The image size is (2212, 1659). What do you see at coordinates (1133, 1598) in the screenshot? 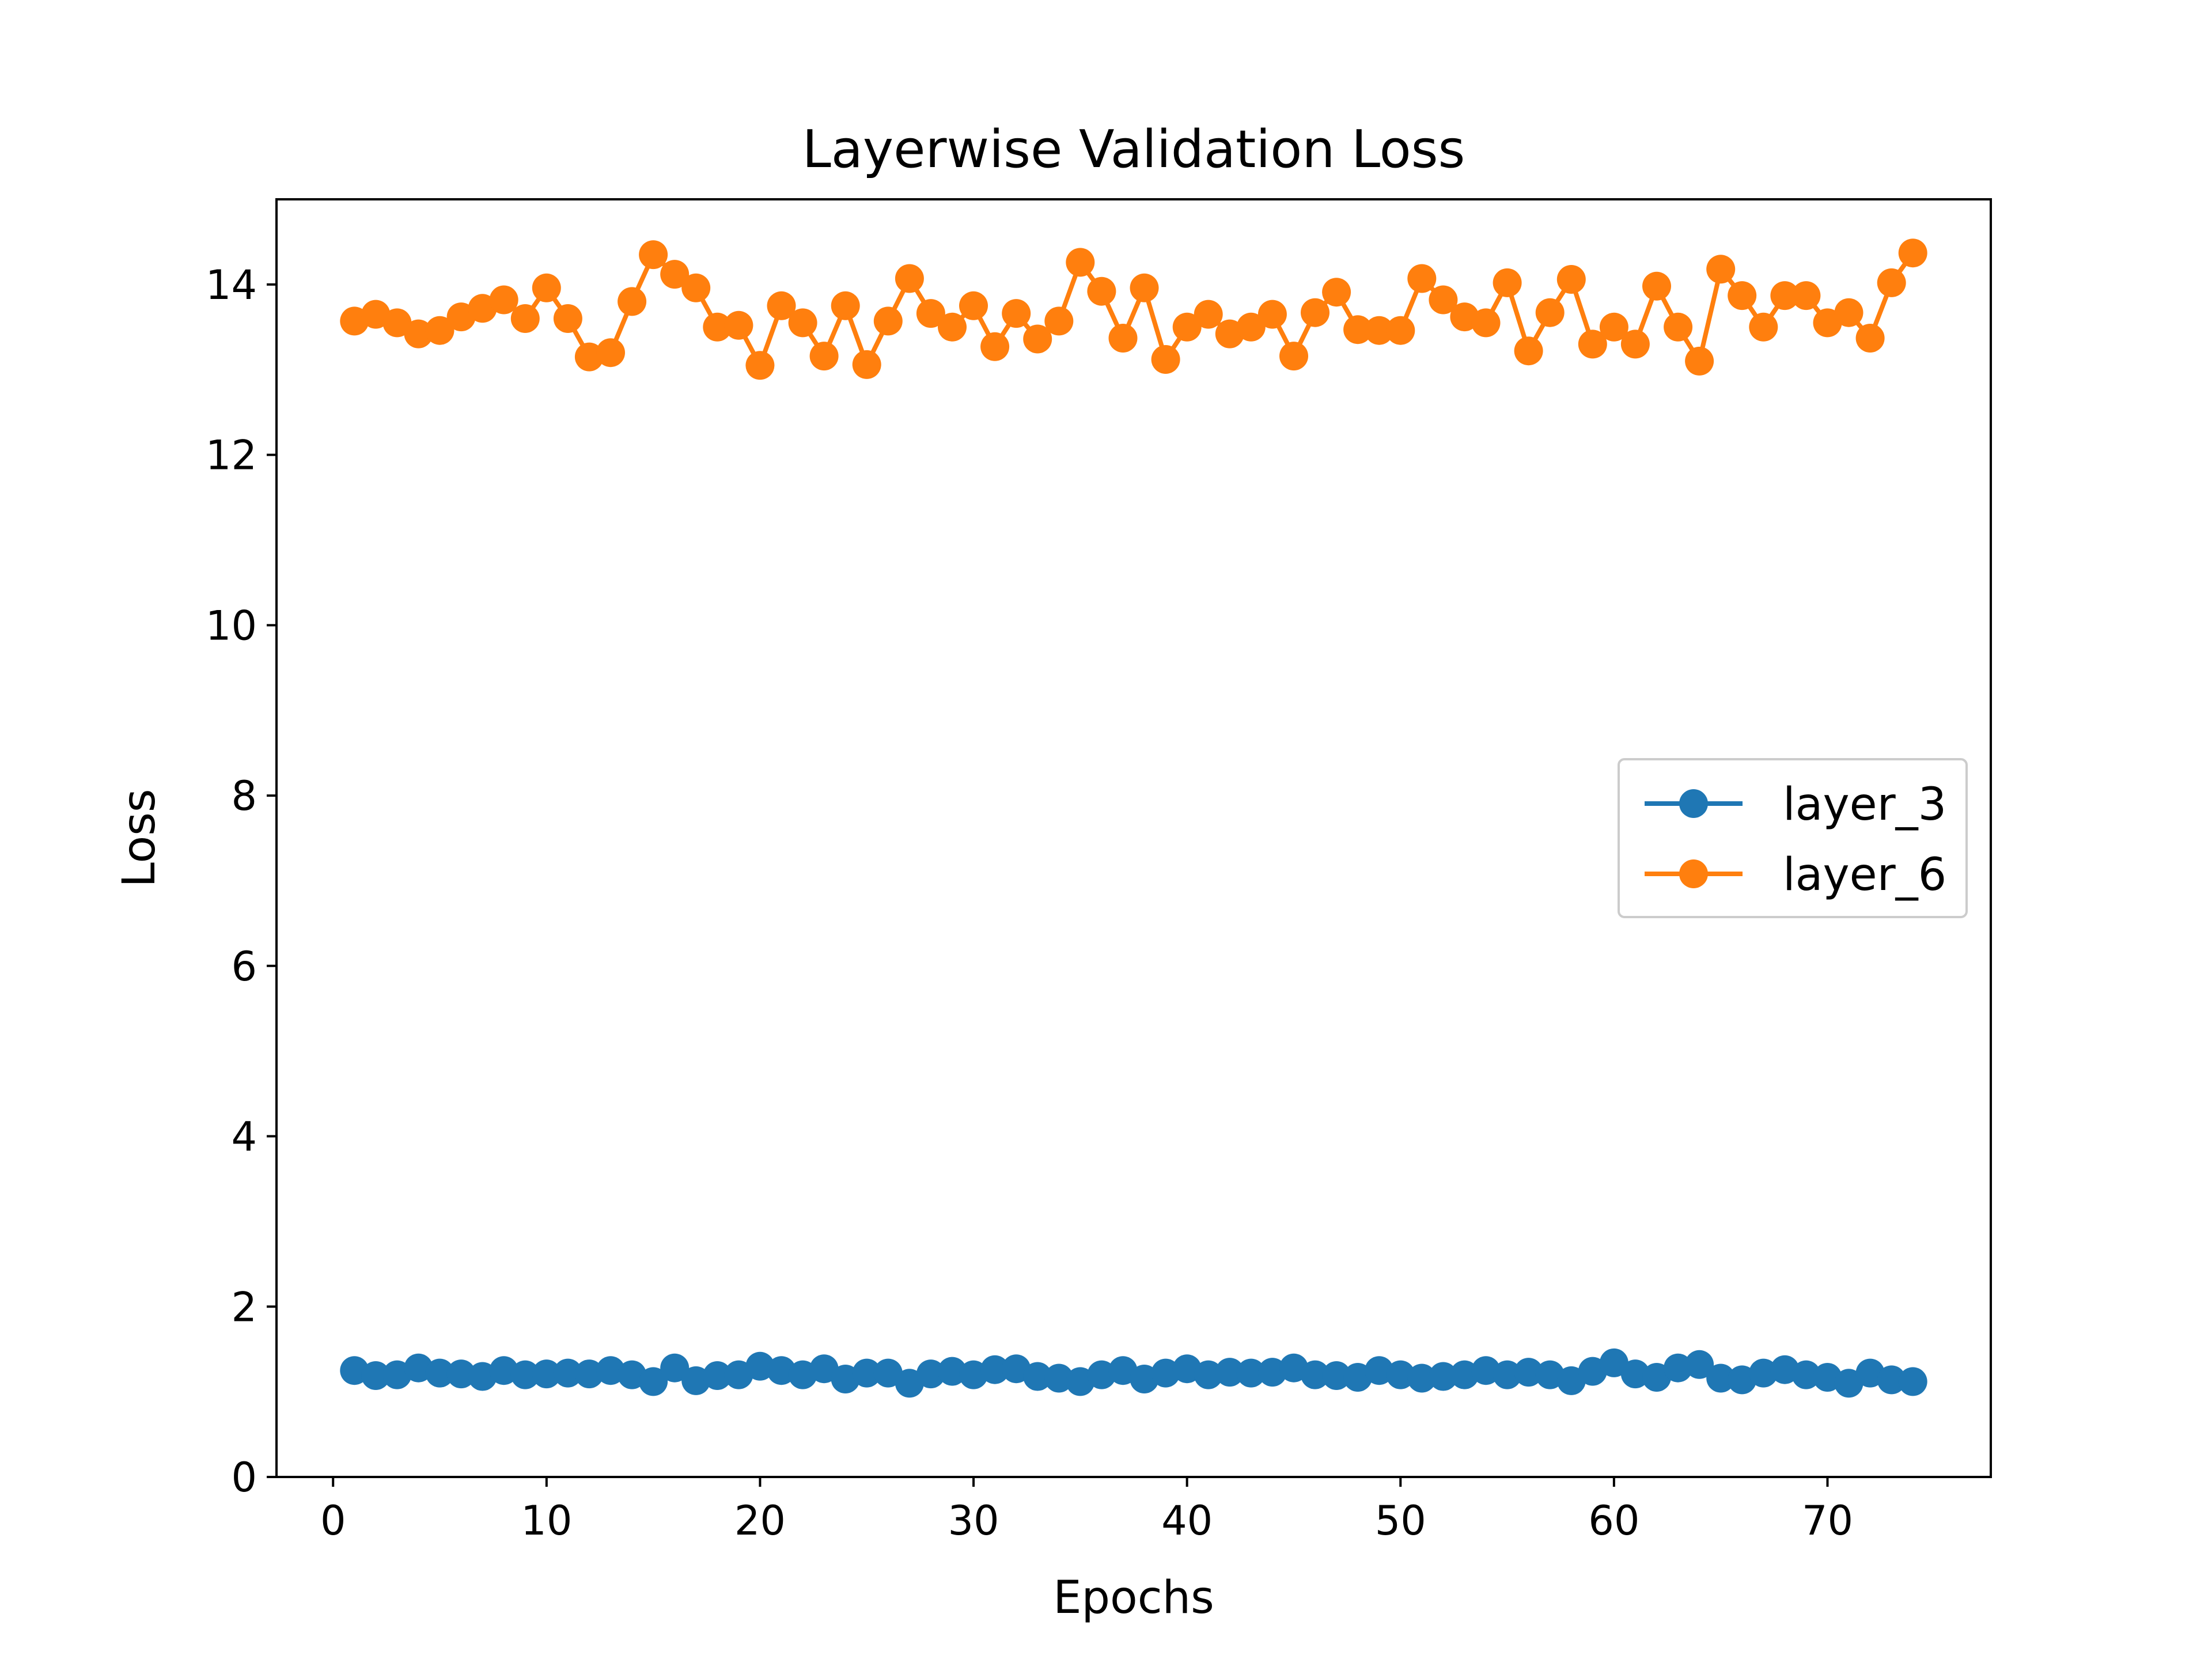
I see `x-axis-label: Epochs` at bounding box center [1133, 1598].